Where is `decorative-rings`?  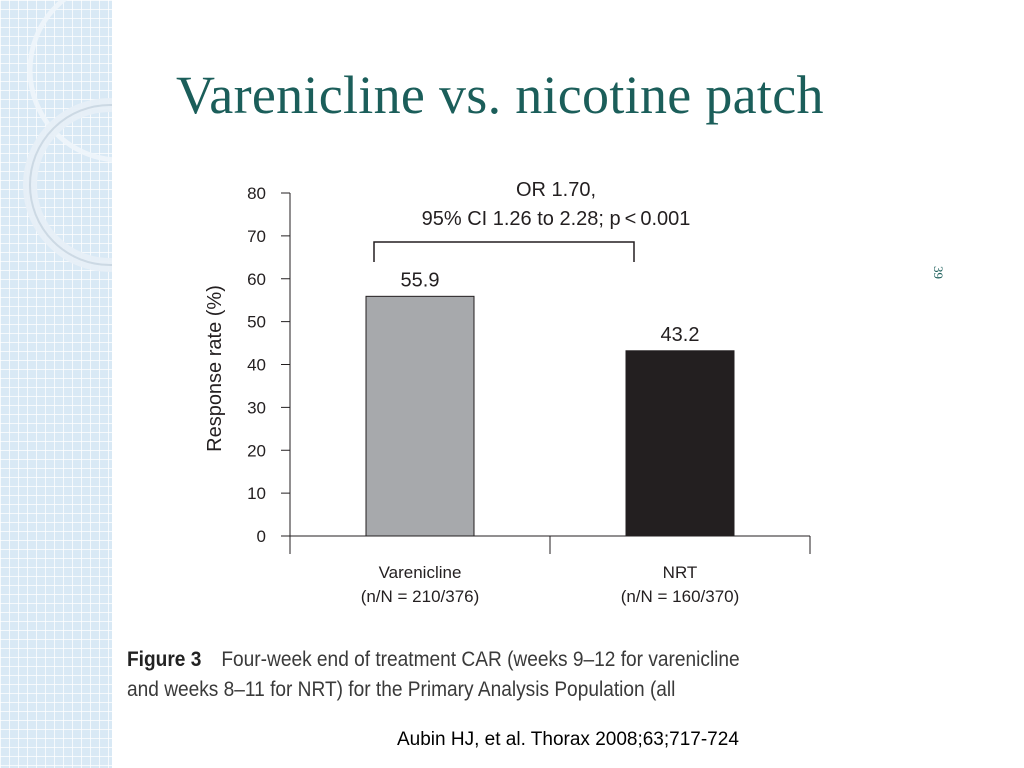
decorative-rings is located at coordinates (67, 136).